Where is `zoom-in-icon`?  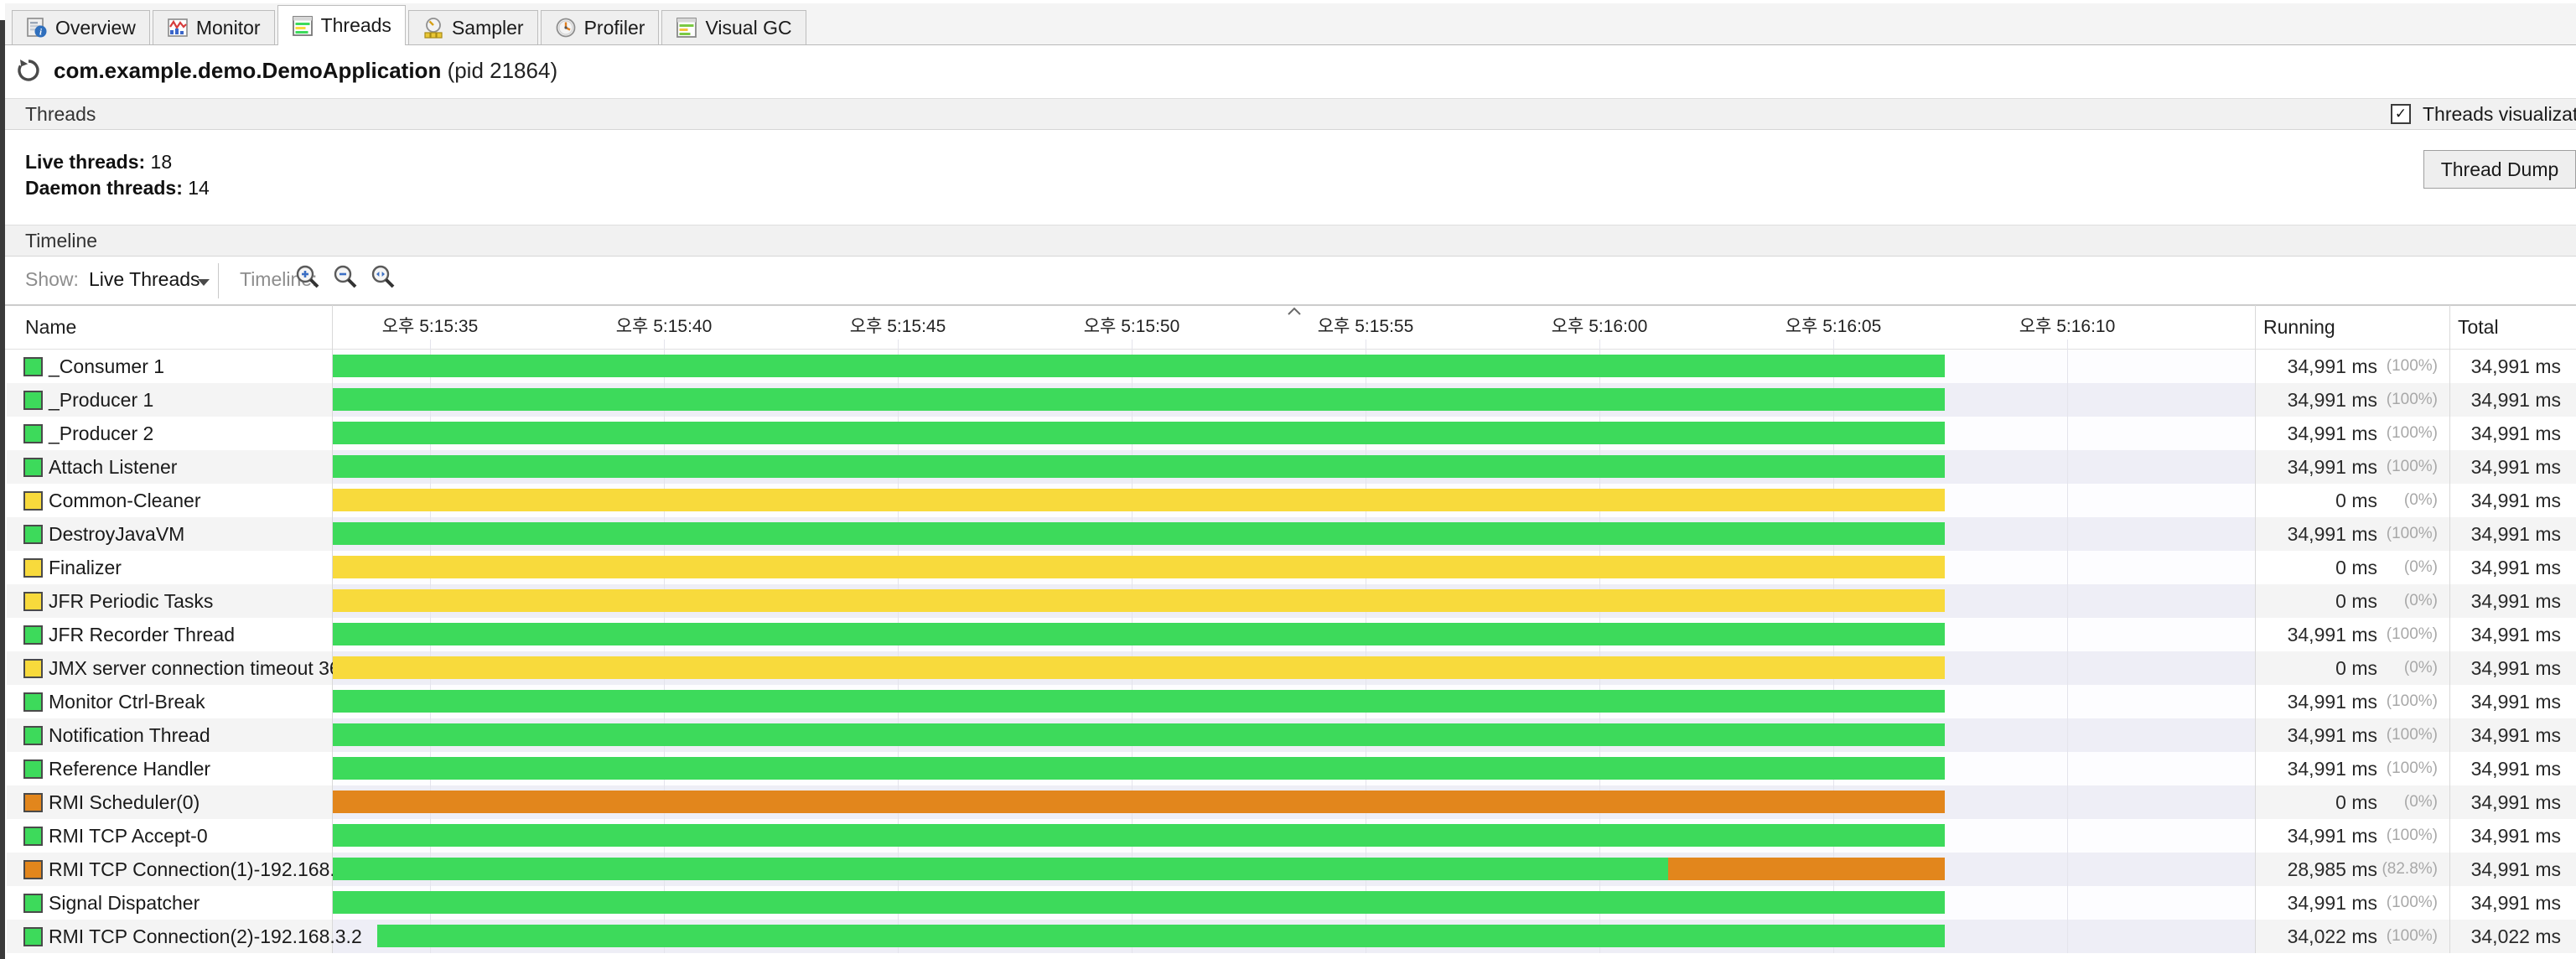
zoom-in-icon is located at coordinates (308, 278).